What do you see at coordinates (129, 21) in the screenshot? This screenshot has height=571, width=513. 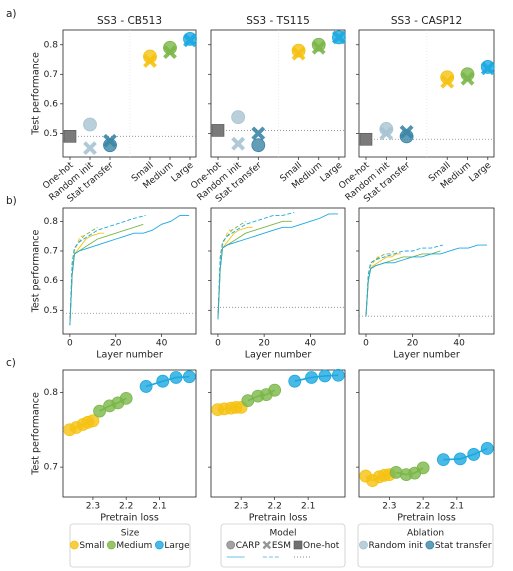 I see `chart-title: SS3 - CB513` at bounding box center [129, 21].